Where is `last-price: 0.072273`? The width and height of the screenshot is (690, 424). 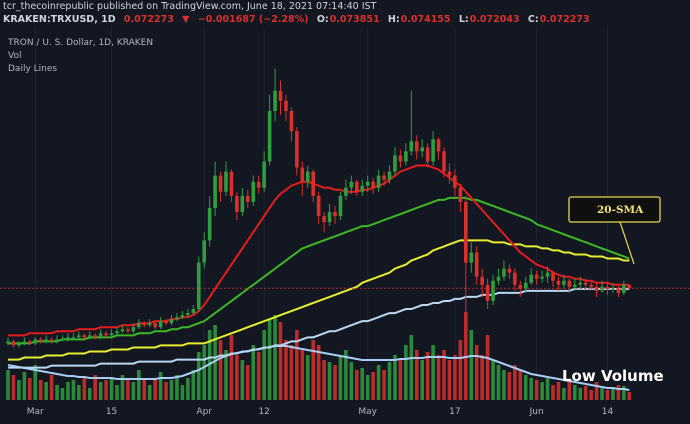
last-price: 0.072273 is located at coordinates (149, 19).